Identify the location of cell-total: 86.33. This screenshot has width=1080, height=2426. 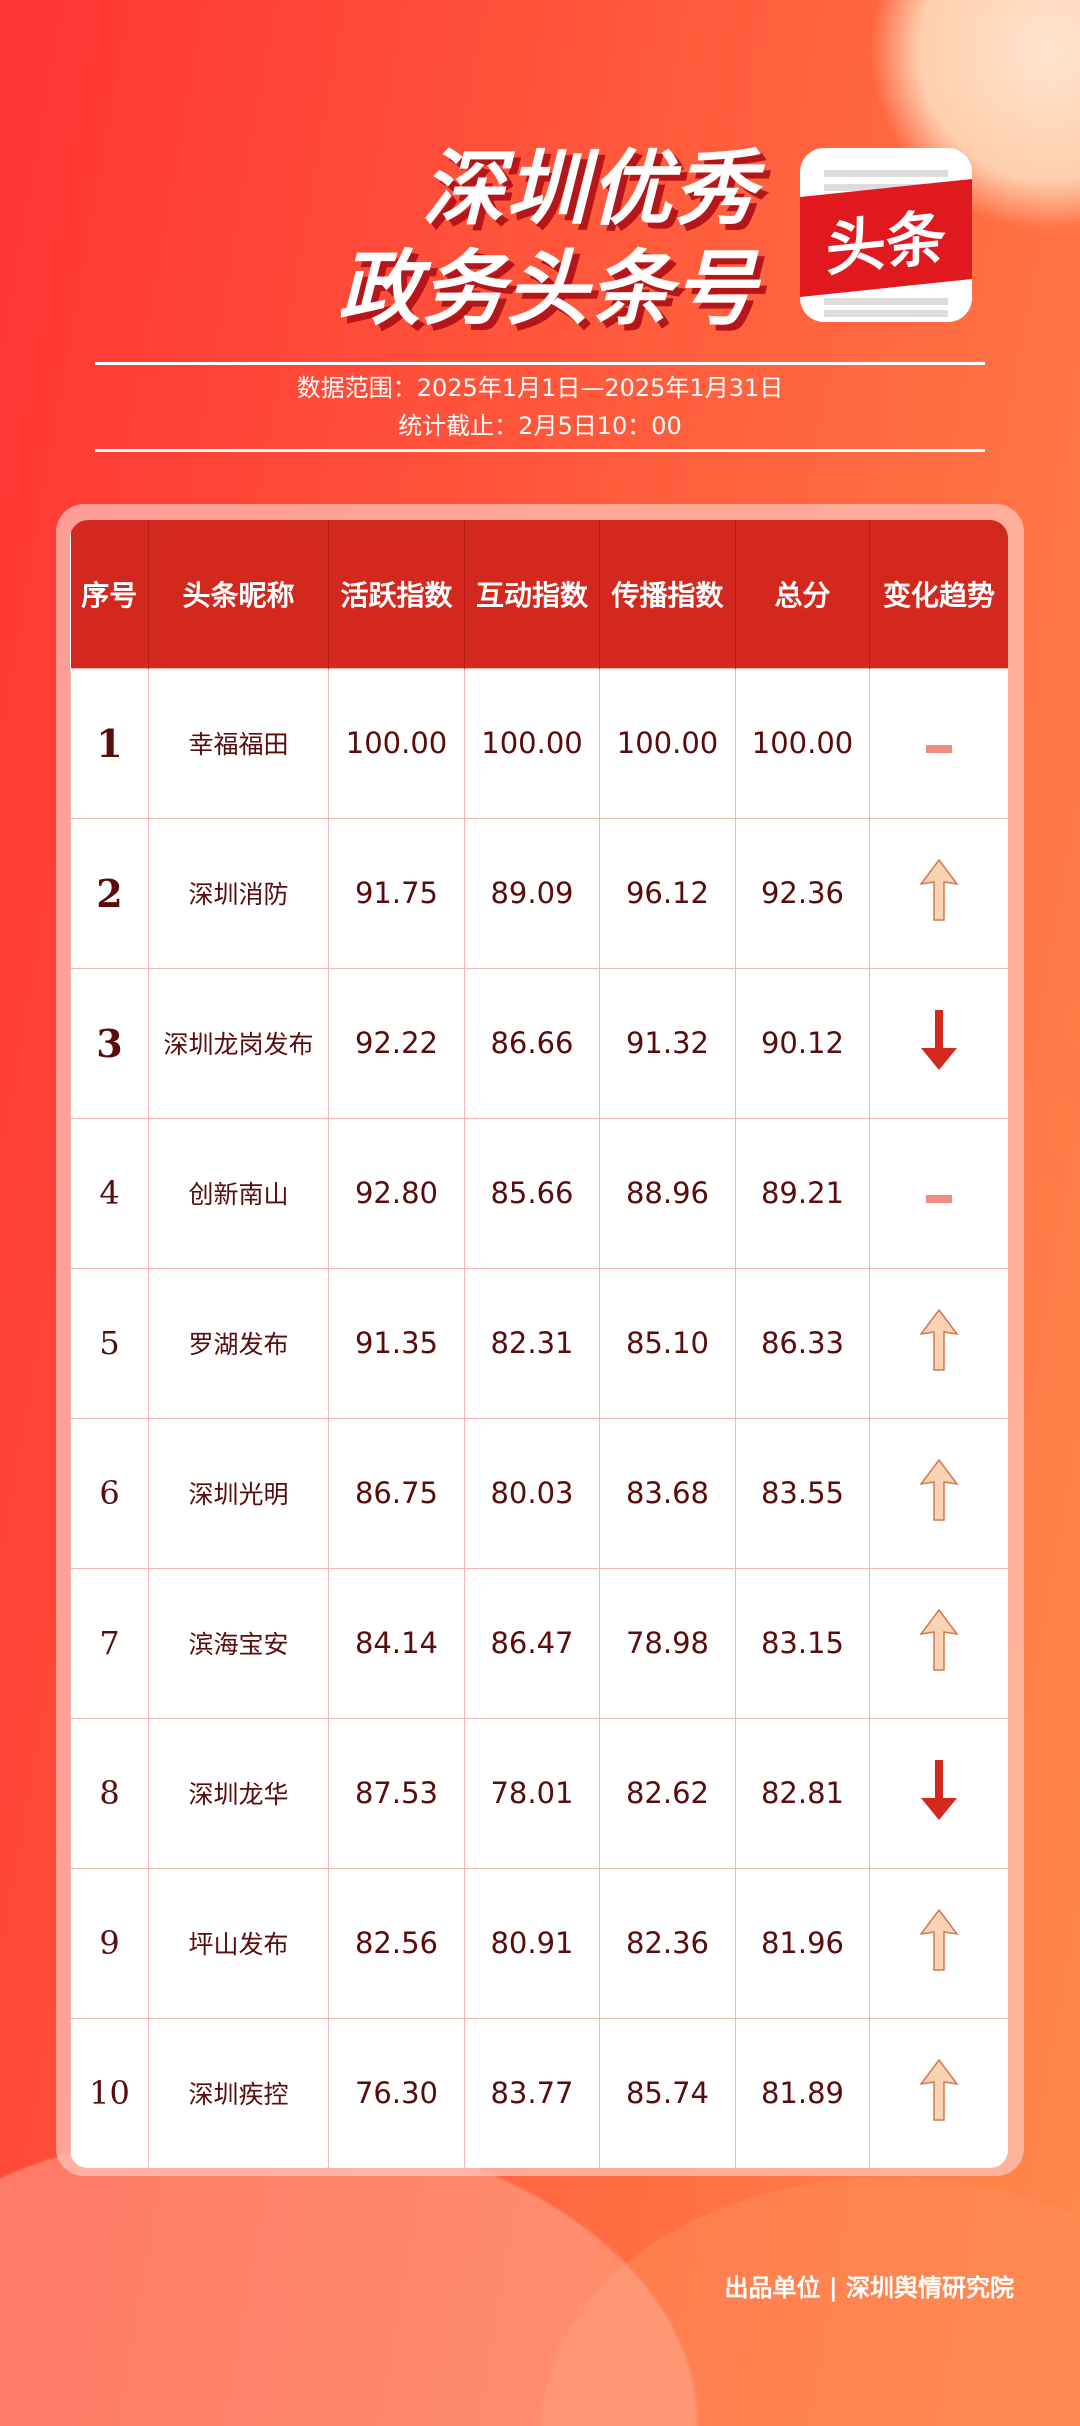
(802, 1343).